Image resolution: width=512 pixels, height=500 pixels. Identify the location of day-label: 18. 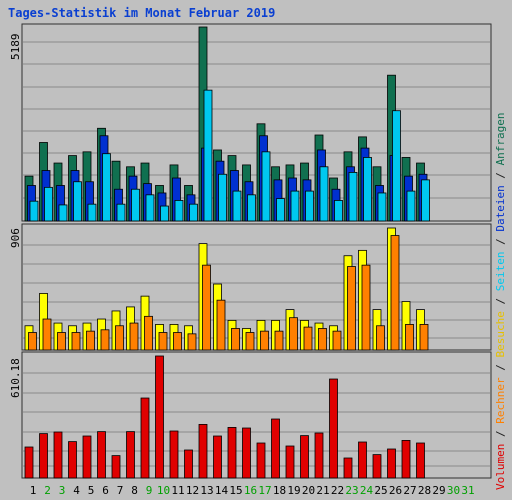
(279, 490).